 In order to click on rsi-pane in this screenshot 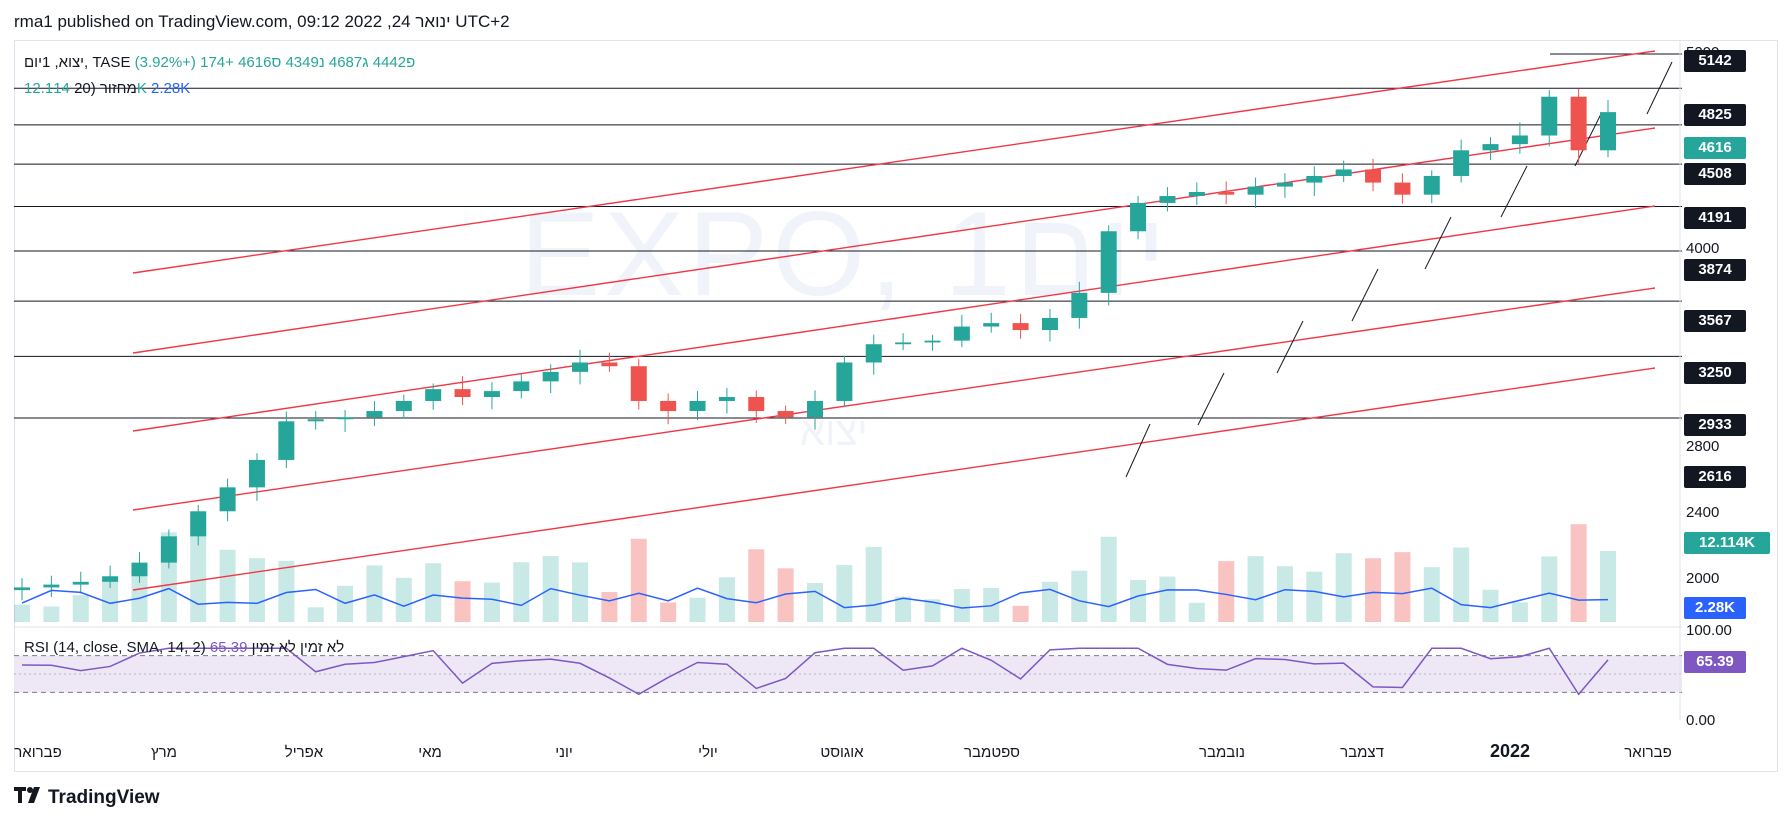, I will do `click(848, 661)`.